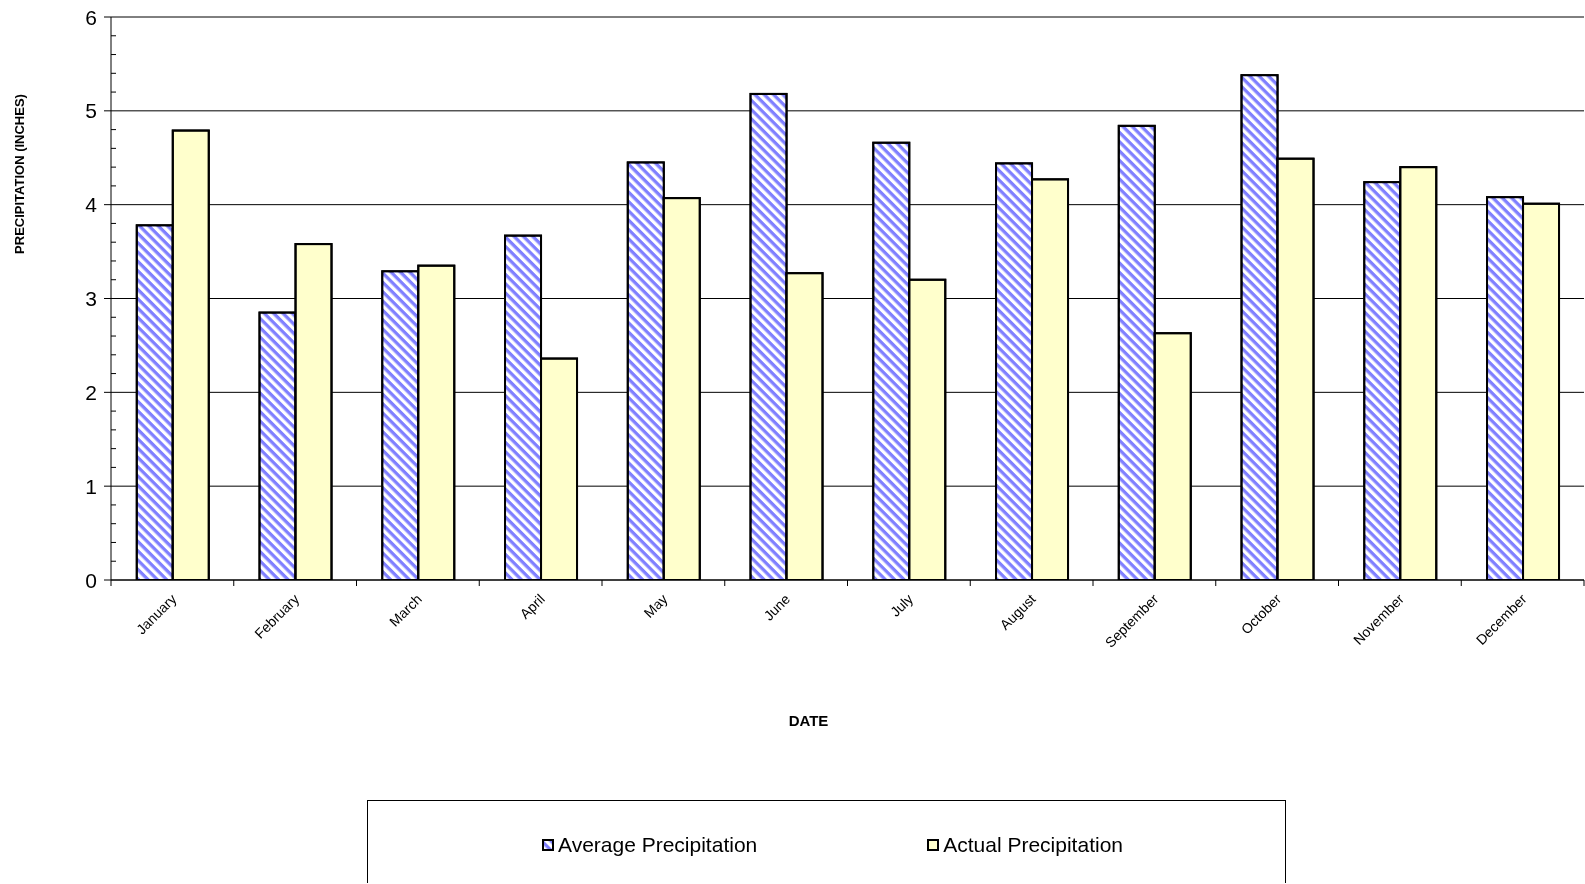  Describe the element at coordinates (91, 111) in the screenshot. I see `y-tick-label: 5` at that location.